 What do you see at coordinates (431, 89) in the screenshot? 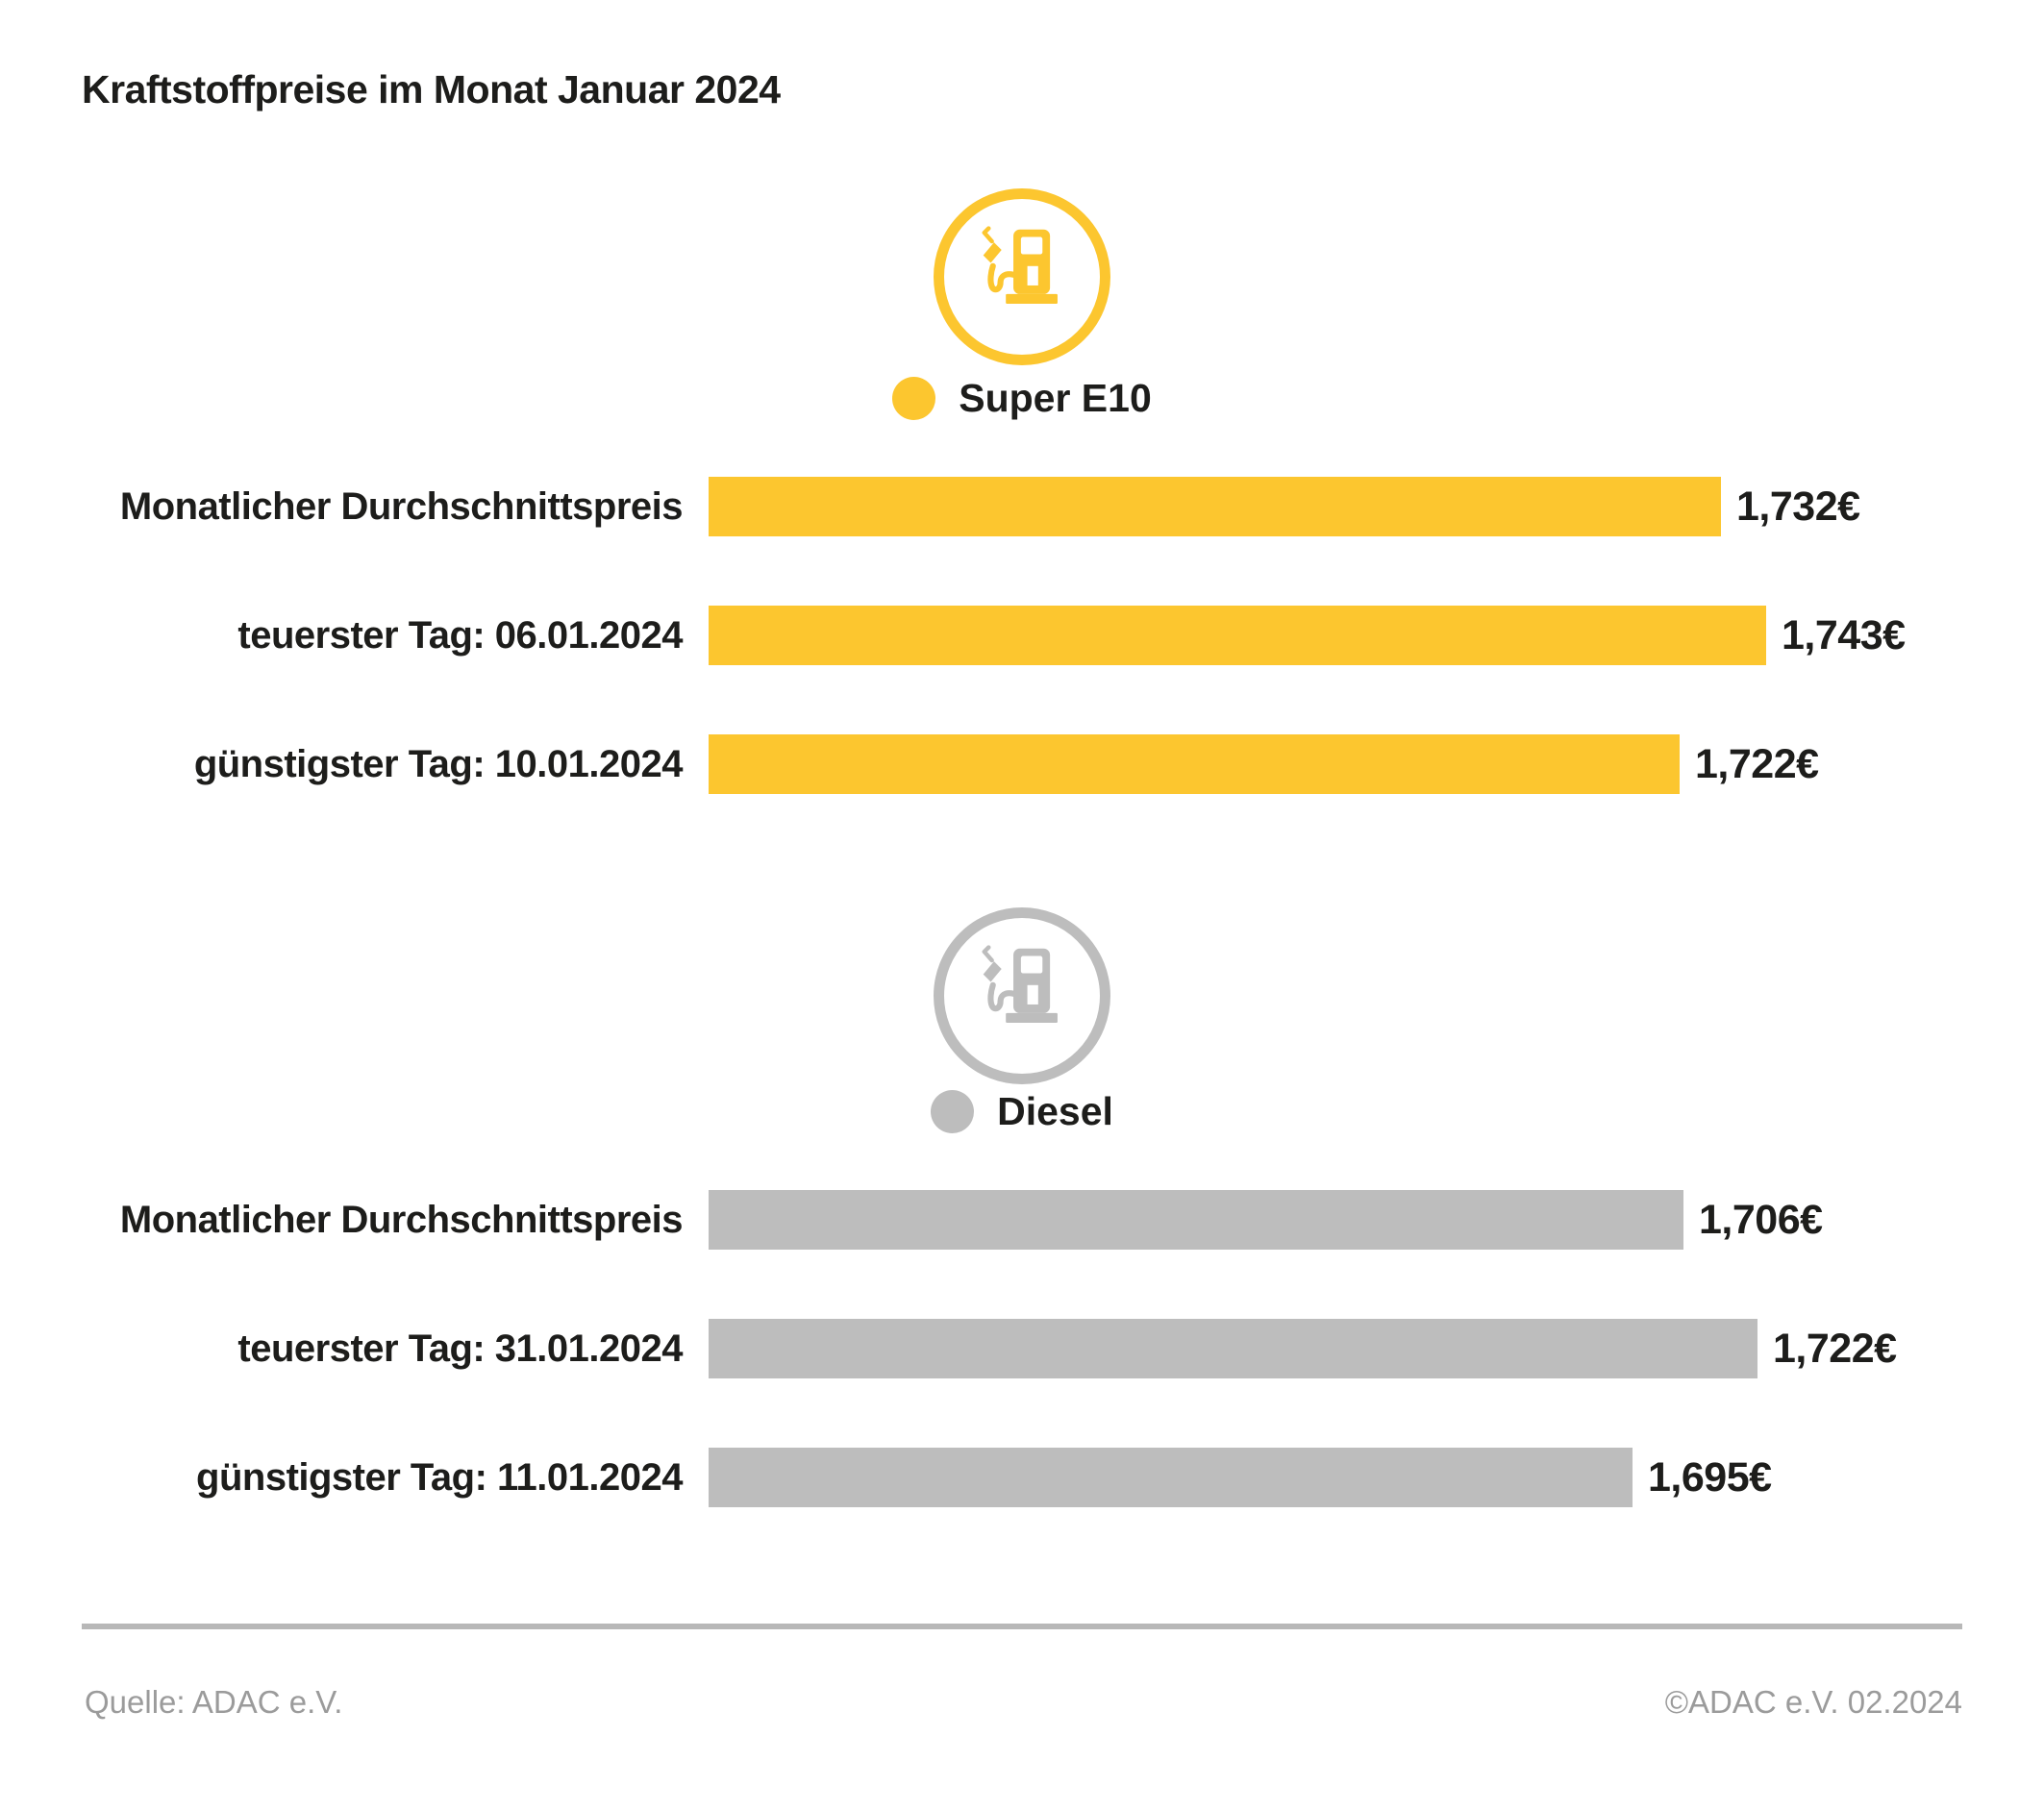
I see `page-title: Kraftstoffpreise im Monat Januar 2024` at bounding box center [431, 89].